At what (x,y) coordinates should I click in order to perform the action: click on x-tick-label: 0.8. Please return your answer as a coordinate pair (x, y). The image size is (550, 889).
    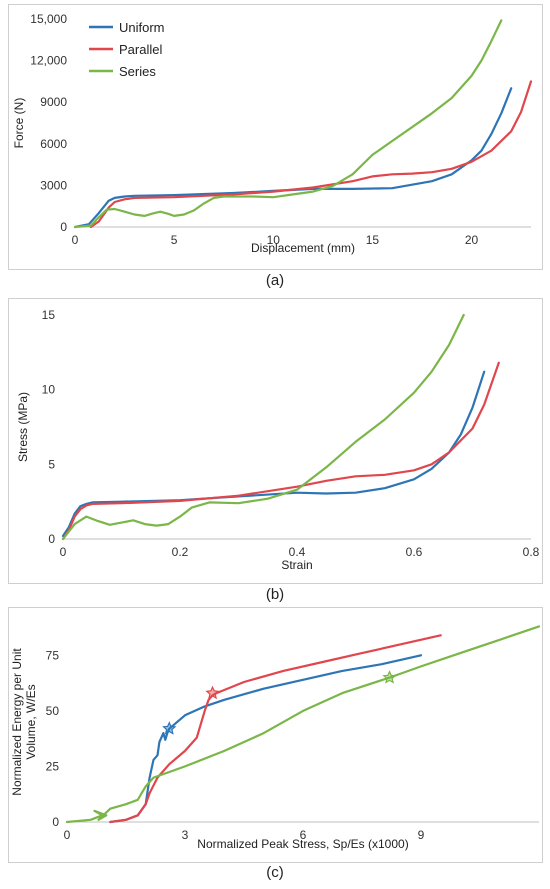
    Looking at the image, I should click on (531, 552).